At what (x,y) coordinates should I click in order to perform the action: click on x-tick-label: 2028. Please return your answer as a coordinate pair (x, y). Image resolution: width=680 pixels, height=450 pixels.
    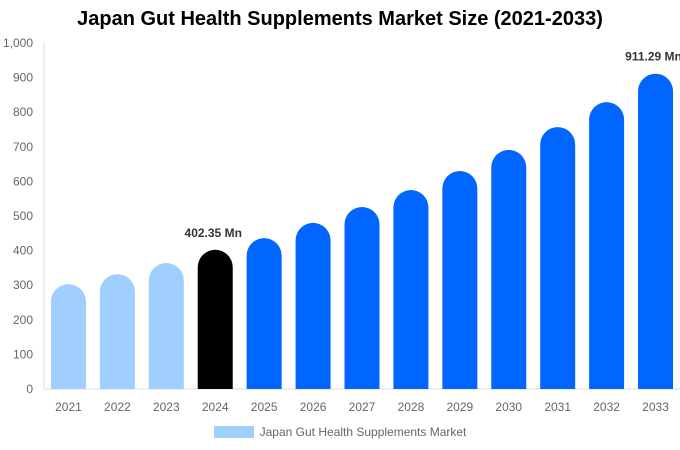
    Looking at the image, I should click on (411, 407).